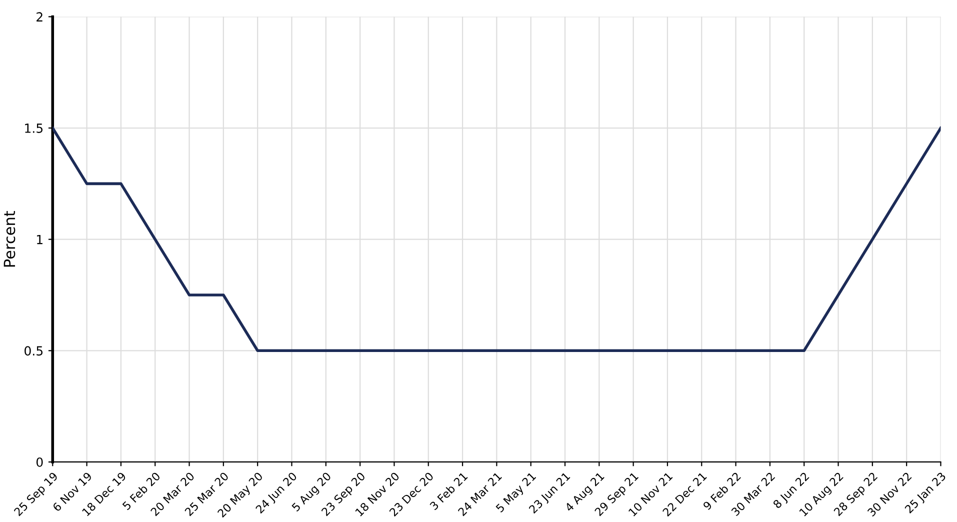 Image resolution: width=957 pixels, height=522 pixels. Describe the element at coordinates (10, 238) in the screenshot. I see `y-axis-title: Percent` at that location.